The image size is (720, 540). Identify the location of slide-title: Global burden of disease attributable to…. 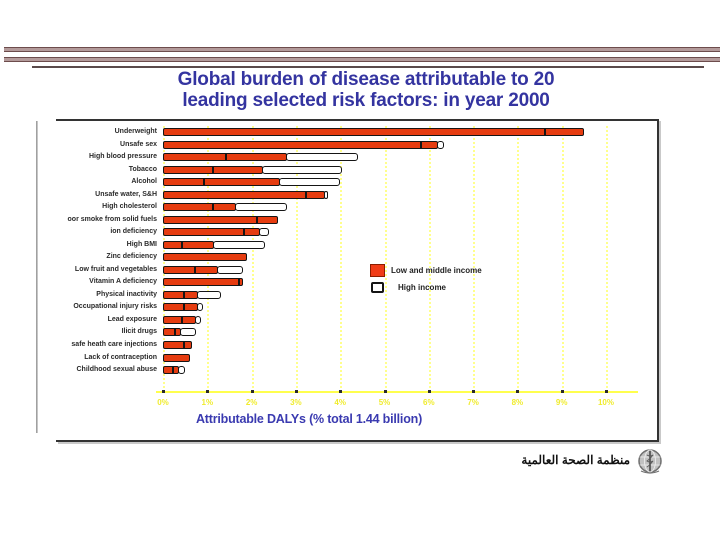
(366, 90).